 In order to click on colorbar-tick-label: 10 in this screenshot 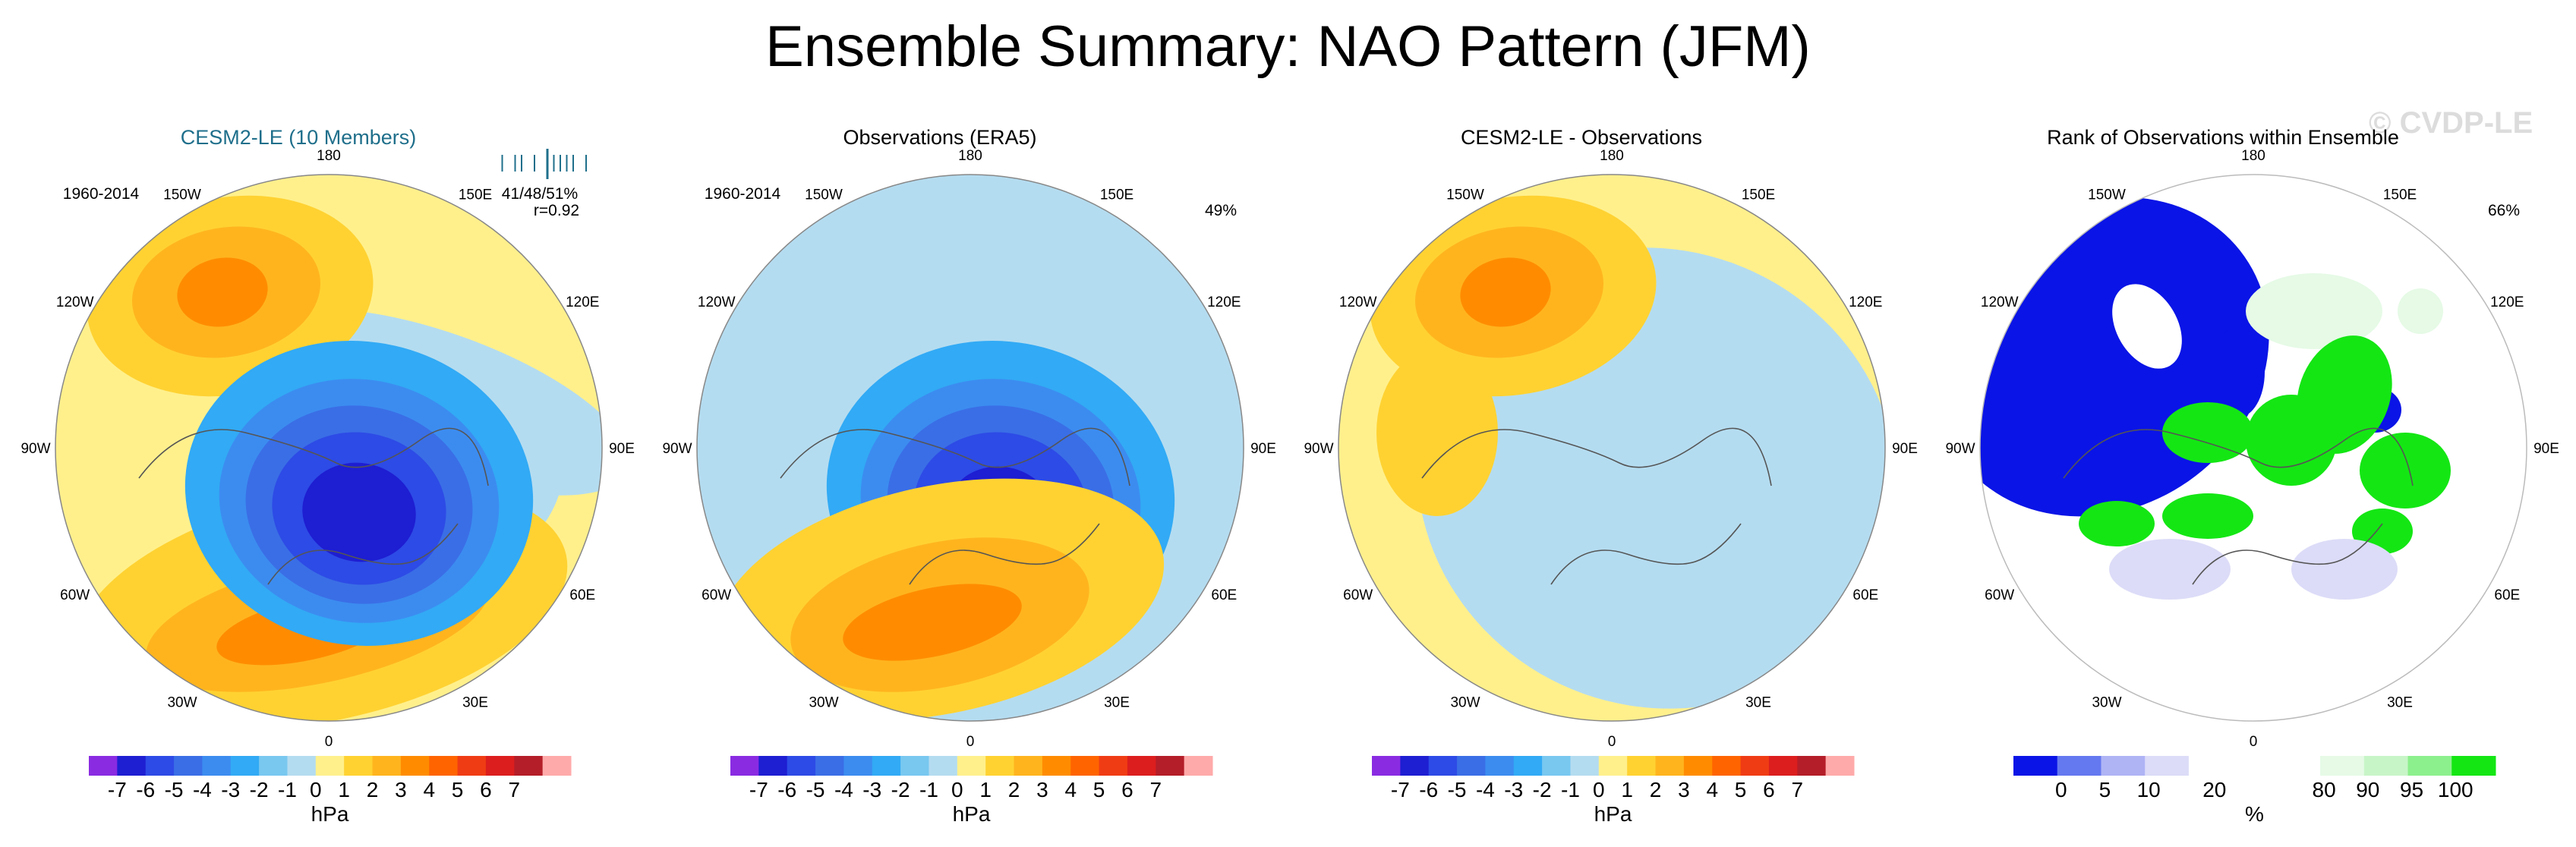, I will do `click(2149, 789)`.